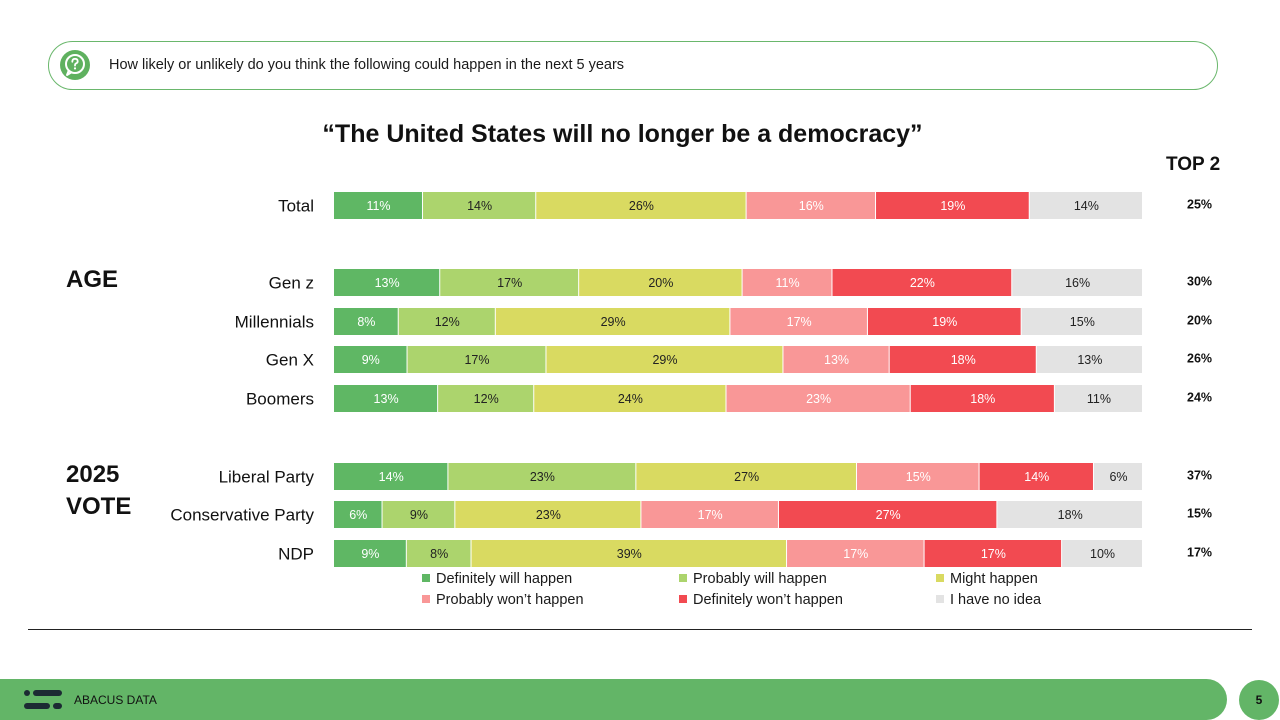 The image size is (1280, 720). Describe the element at coordinates (836, 359) in the screenshot. I see `bar-segment-gen-x-probably-won-t-happen` at that location.